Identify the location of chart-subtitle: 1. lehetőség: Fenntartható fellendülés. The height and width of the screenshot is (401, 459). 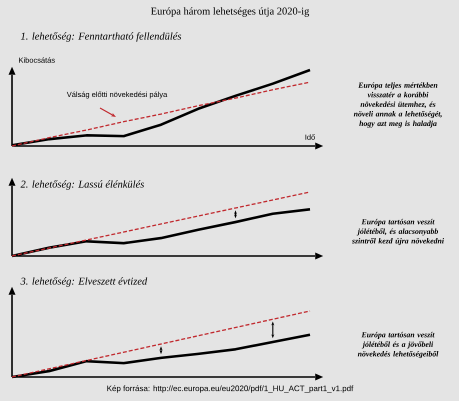
(101, 37).